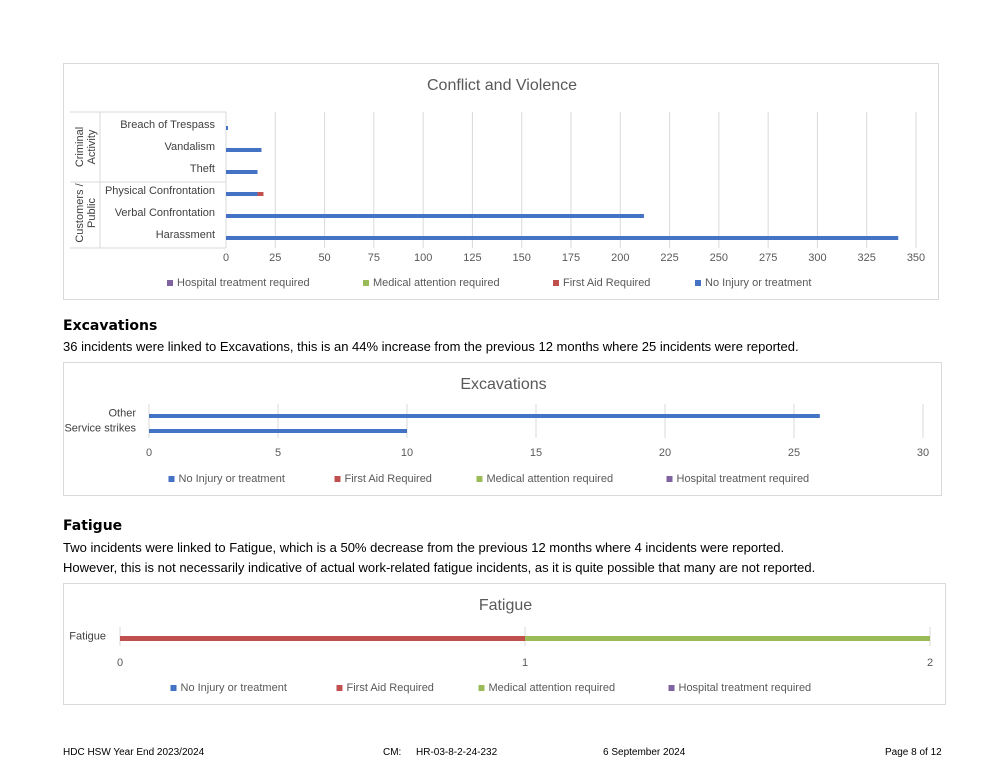  Describe the element at coordinates (165, 213) in the screenshot. I see `category-label-verbal-confrontation: Verbal Confrontation` at that location.